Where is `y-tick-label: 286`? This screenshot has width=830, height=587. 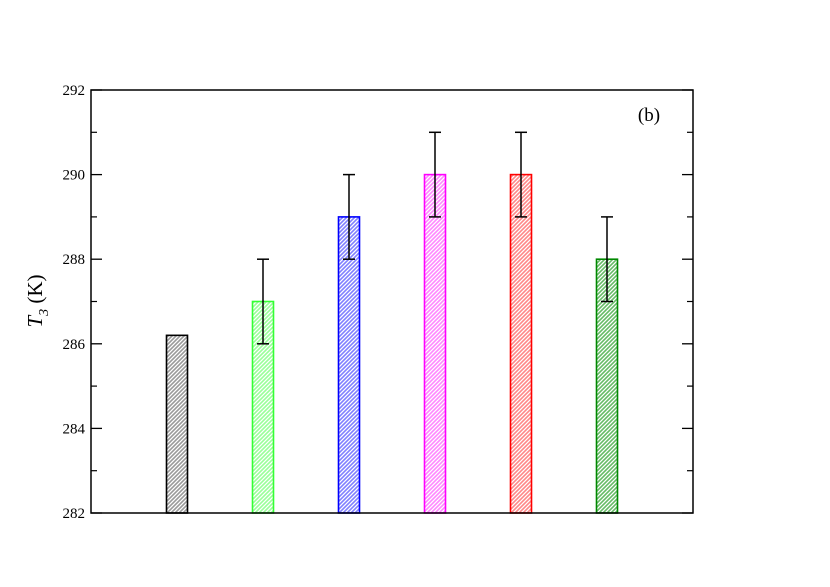
y-tick-label: 286 is located at coordinates (74, 345).